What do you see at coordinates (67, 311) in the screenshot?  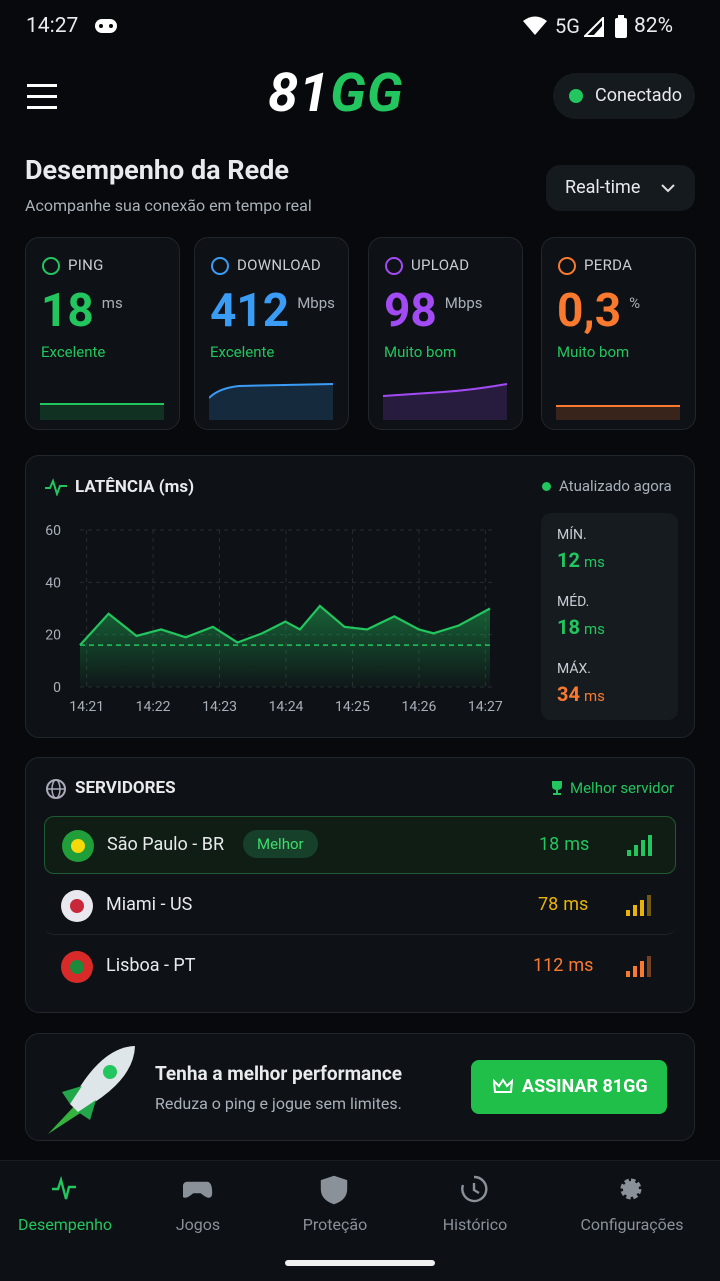 I see `metric-value: 18` at bounding box center [67, 311].